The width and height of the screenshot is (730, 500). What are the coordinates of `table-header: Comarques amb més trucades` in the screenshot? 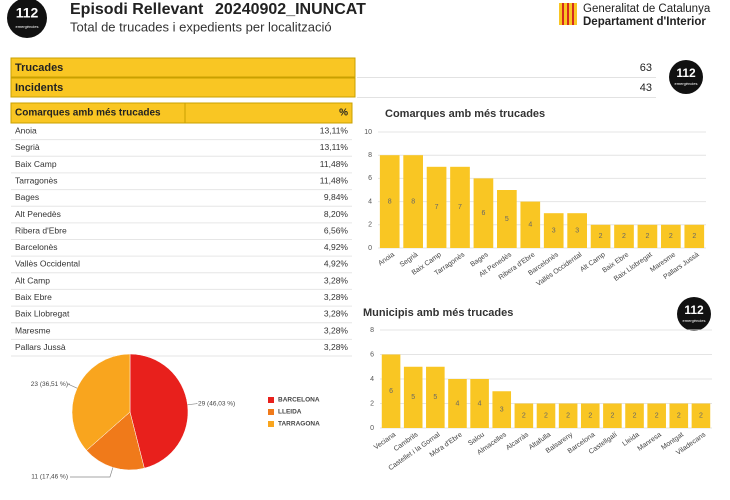 It's located at (88, 113).